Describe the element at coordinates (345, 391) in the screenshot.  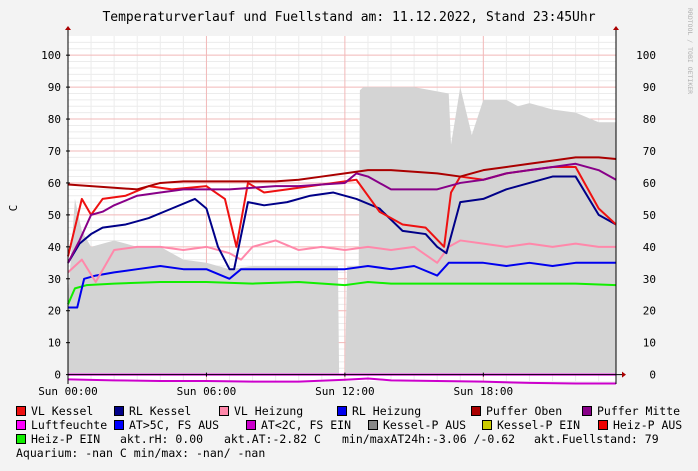
I see `x-tick-label: Sun 12:00` at that location.